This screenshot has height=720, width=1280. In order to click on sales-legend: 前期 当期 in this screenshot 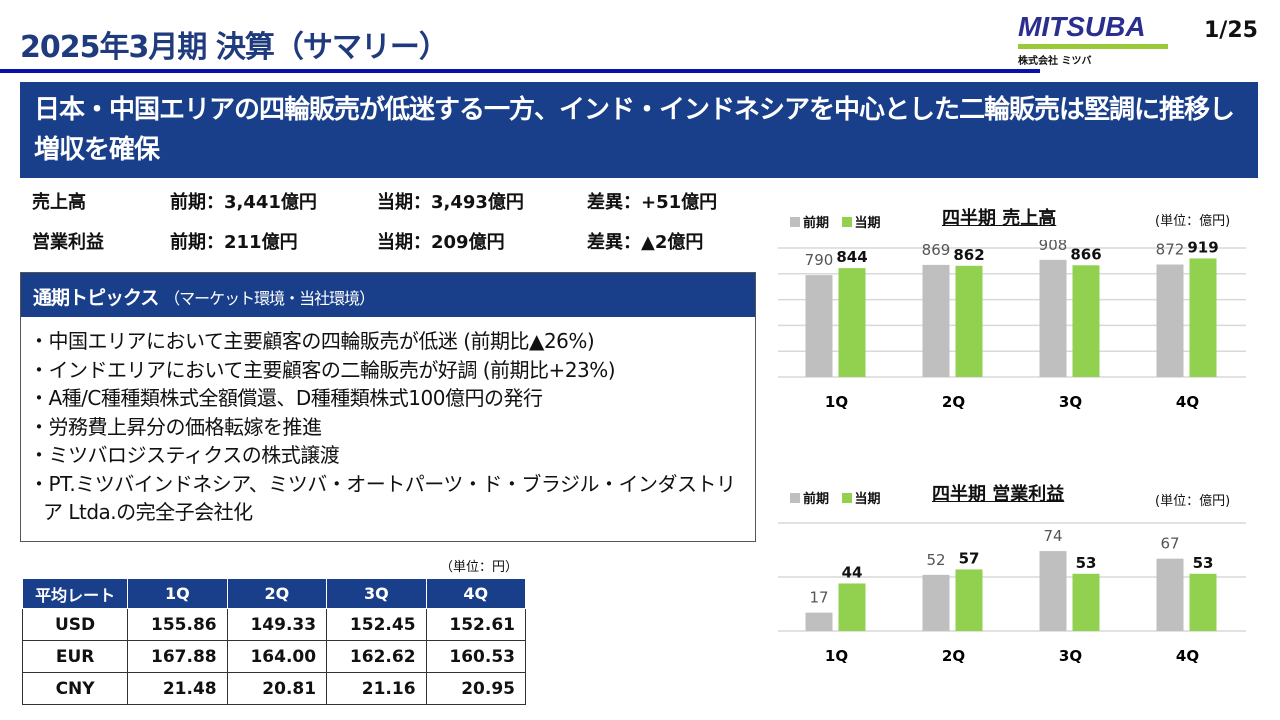, I will do `click(835, 221)`.